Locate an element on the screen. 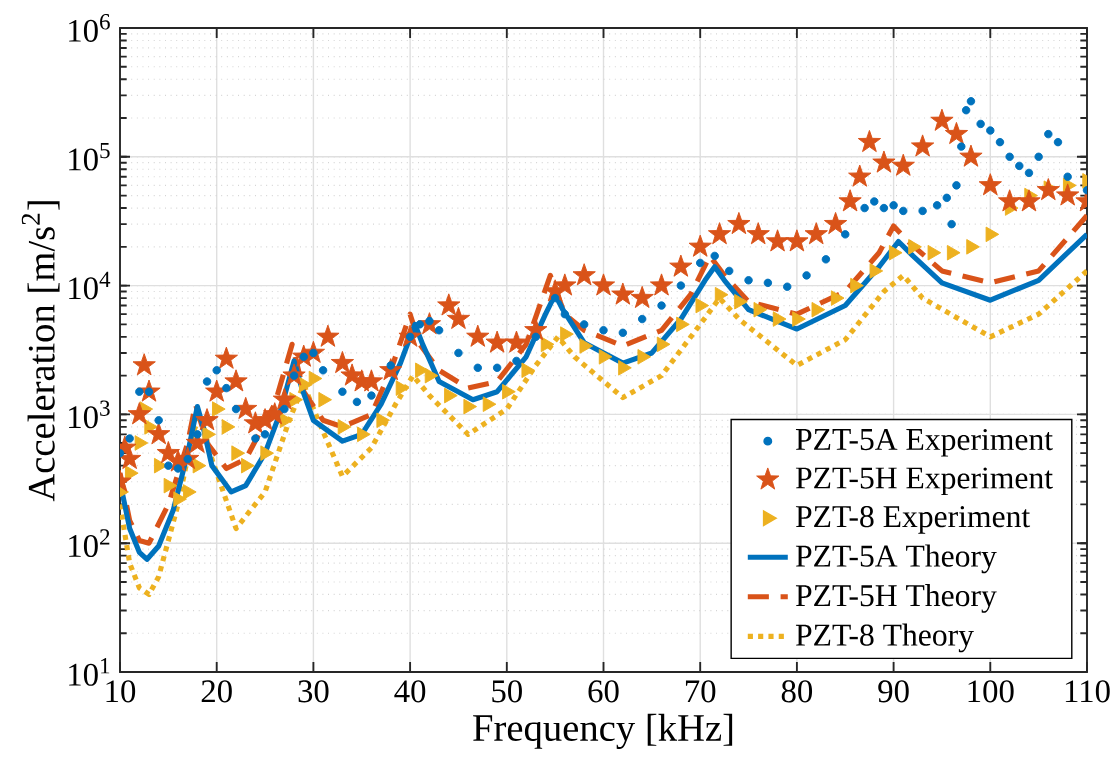  y-tick-label: 10$^{2}$ is located at coordinates (89, 543).